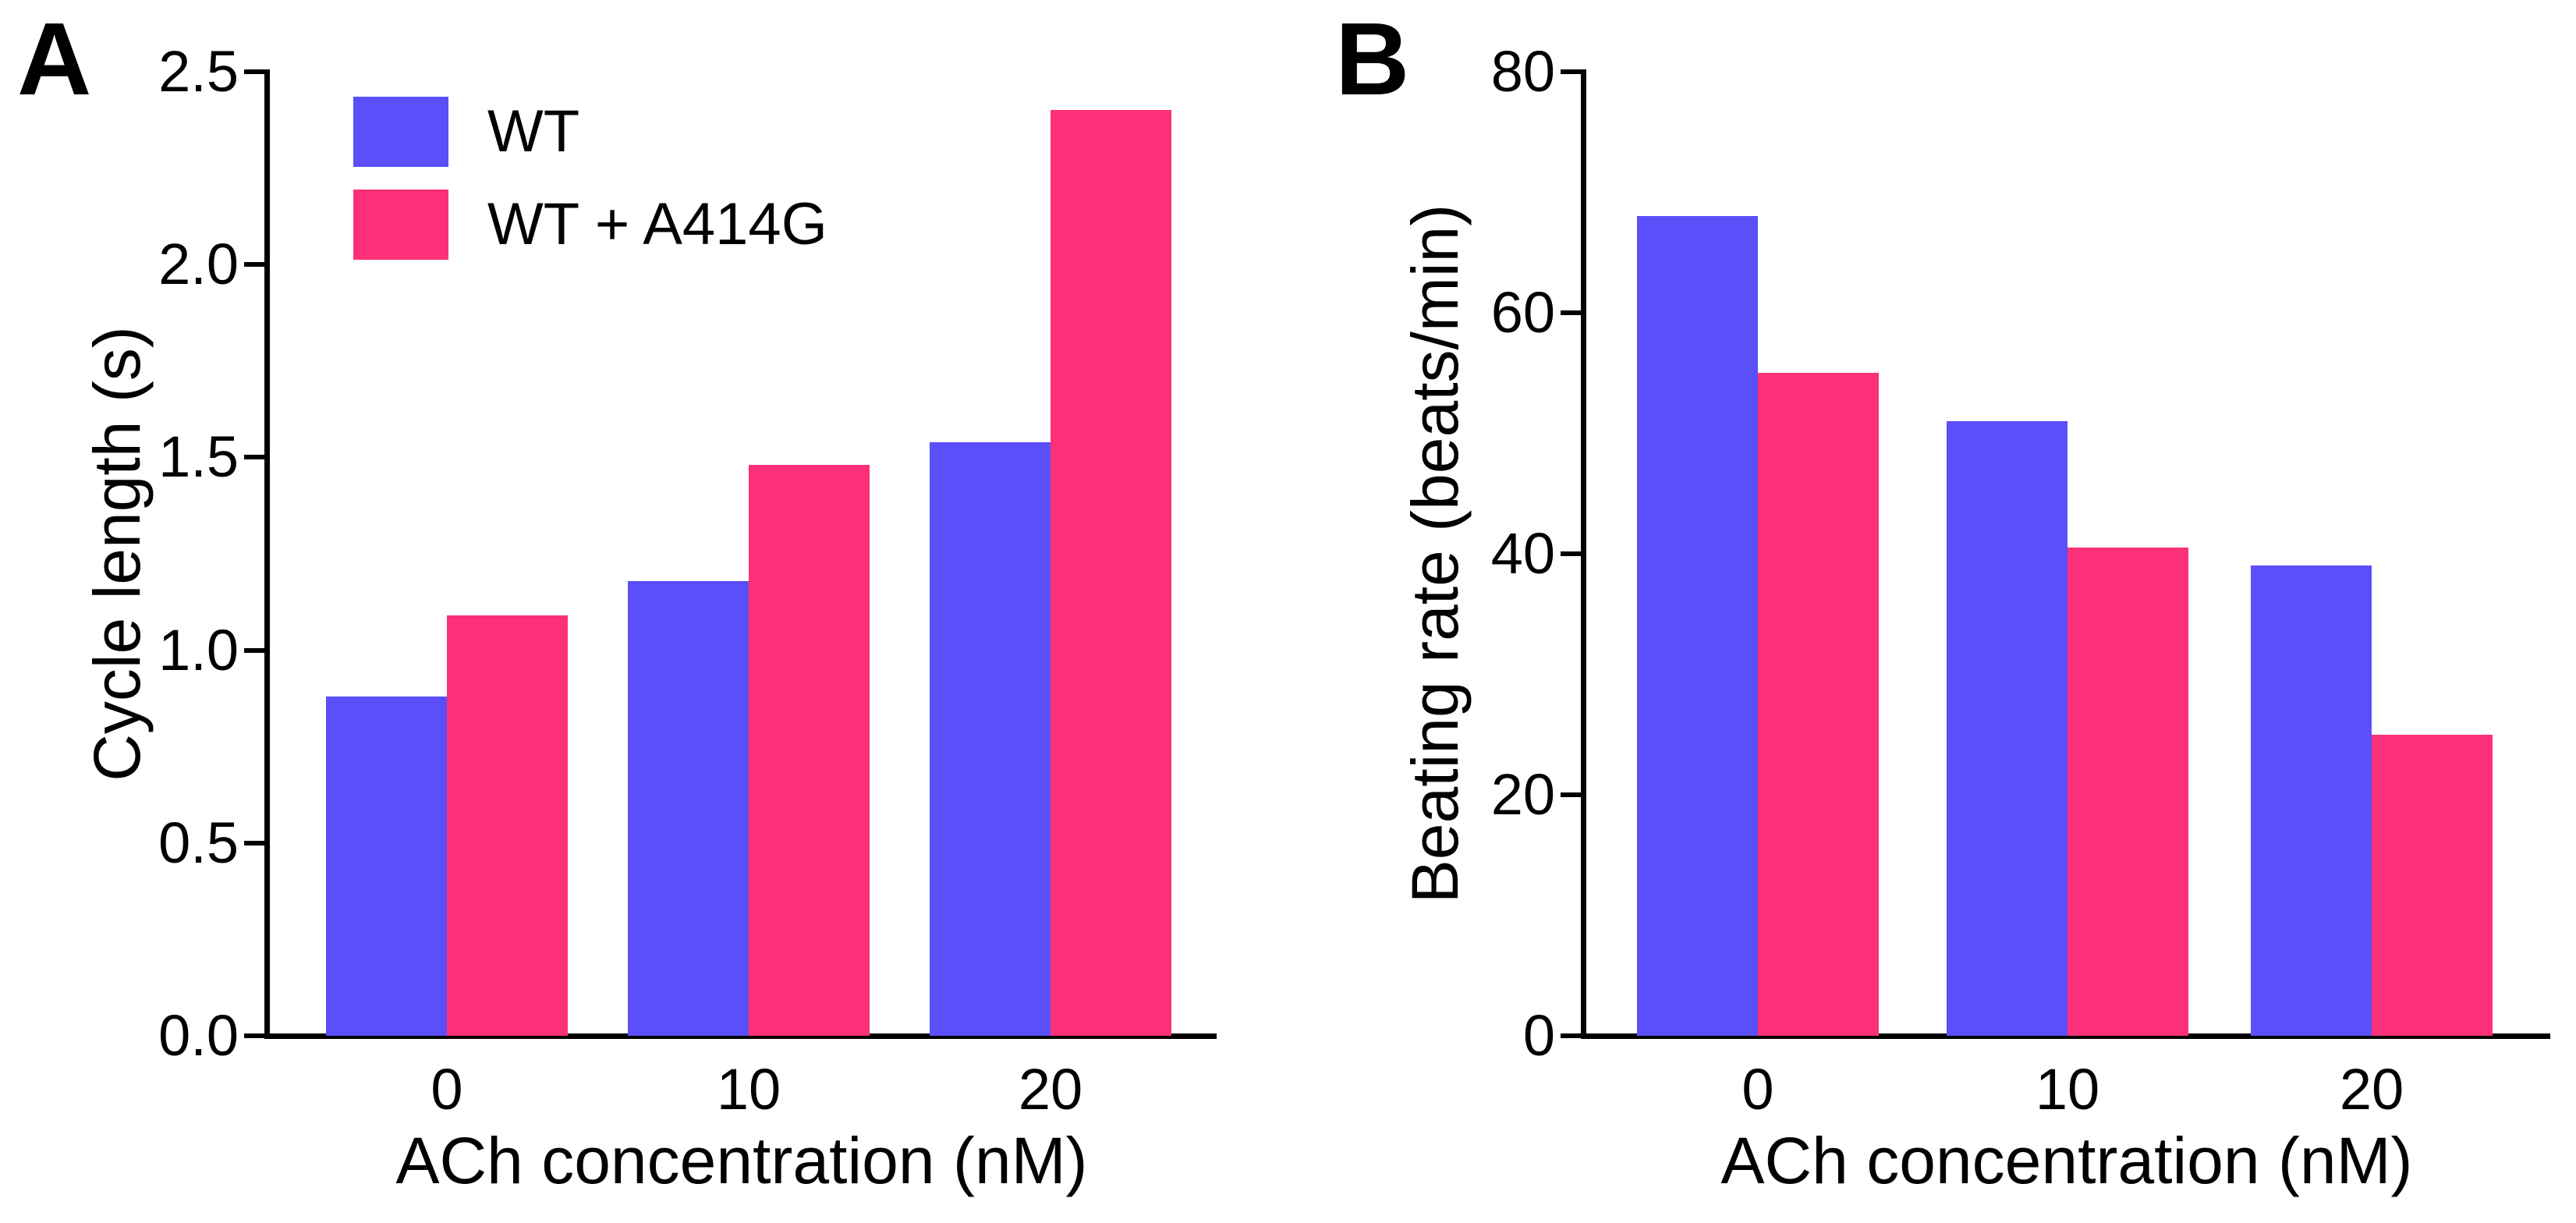 The height and width of the screenshot is (1223, 2576). Describe the element at coordinates (1372, 59) in the screenshot. I see `panel-b-letter: B` at that location.